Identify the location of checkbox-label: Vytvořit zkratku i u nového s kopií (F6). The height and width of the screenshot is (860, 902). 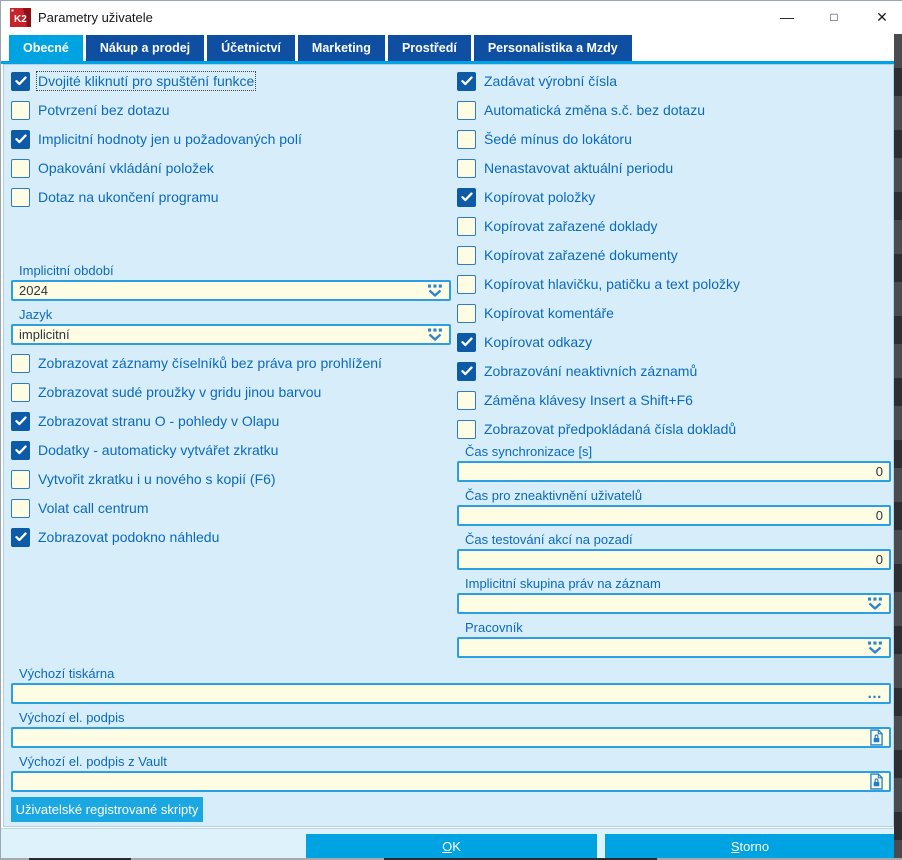
(157, 479).